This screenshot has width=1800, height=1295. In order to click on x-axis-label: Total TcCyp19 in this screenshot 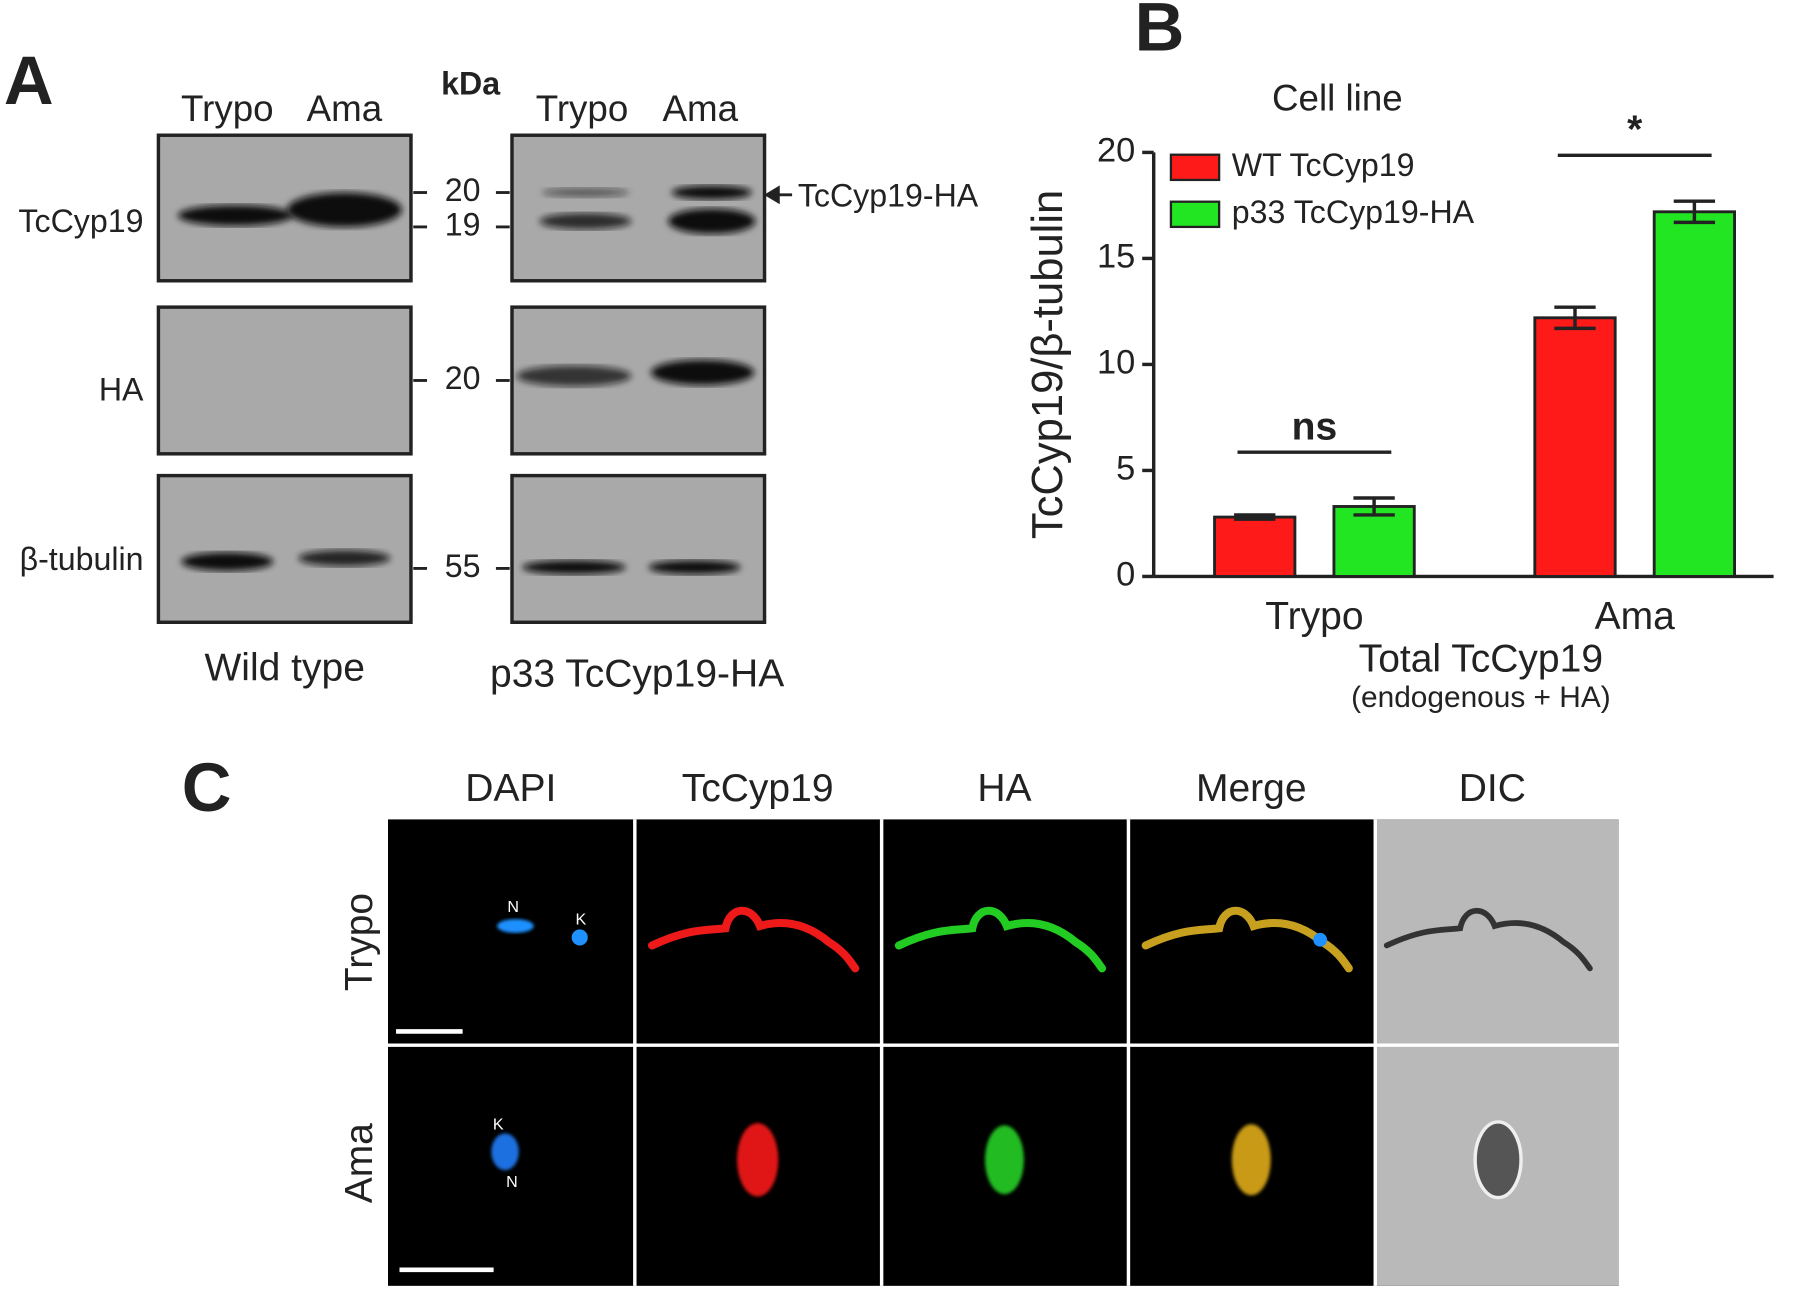, I will do `click(1481, 659)`.